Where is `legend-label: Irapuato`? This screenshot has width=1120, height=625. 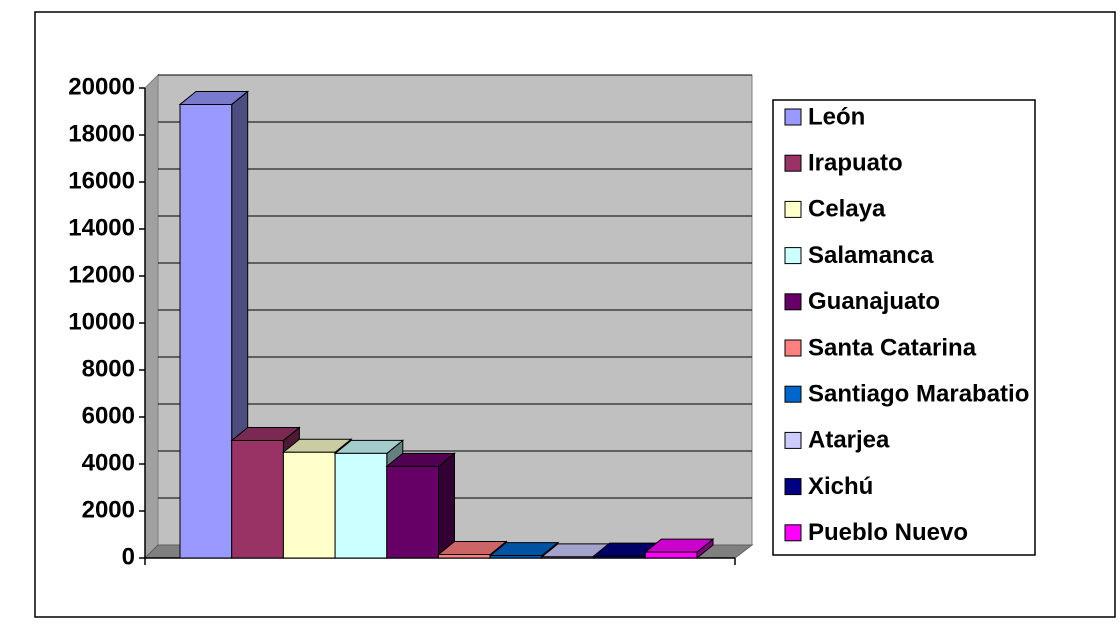
legend-label: Irapuato is located at coordinates (855, 163).